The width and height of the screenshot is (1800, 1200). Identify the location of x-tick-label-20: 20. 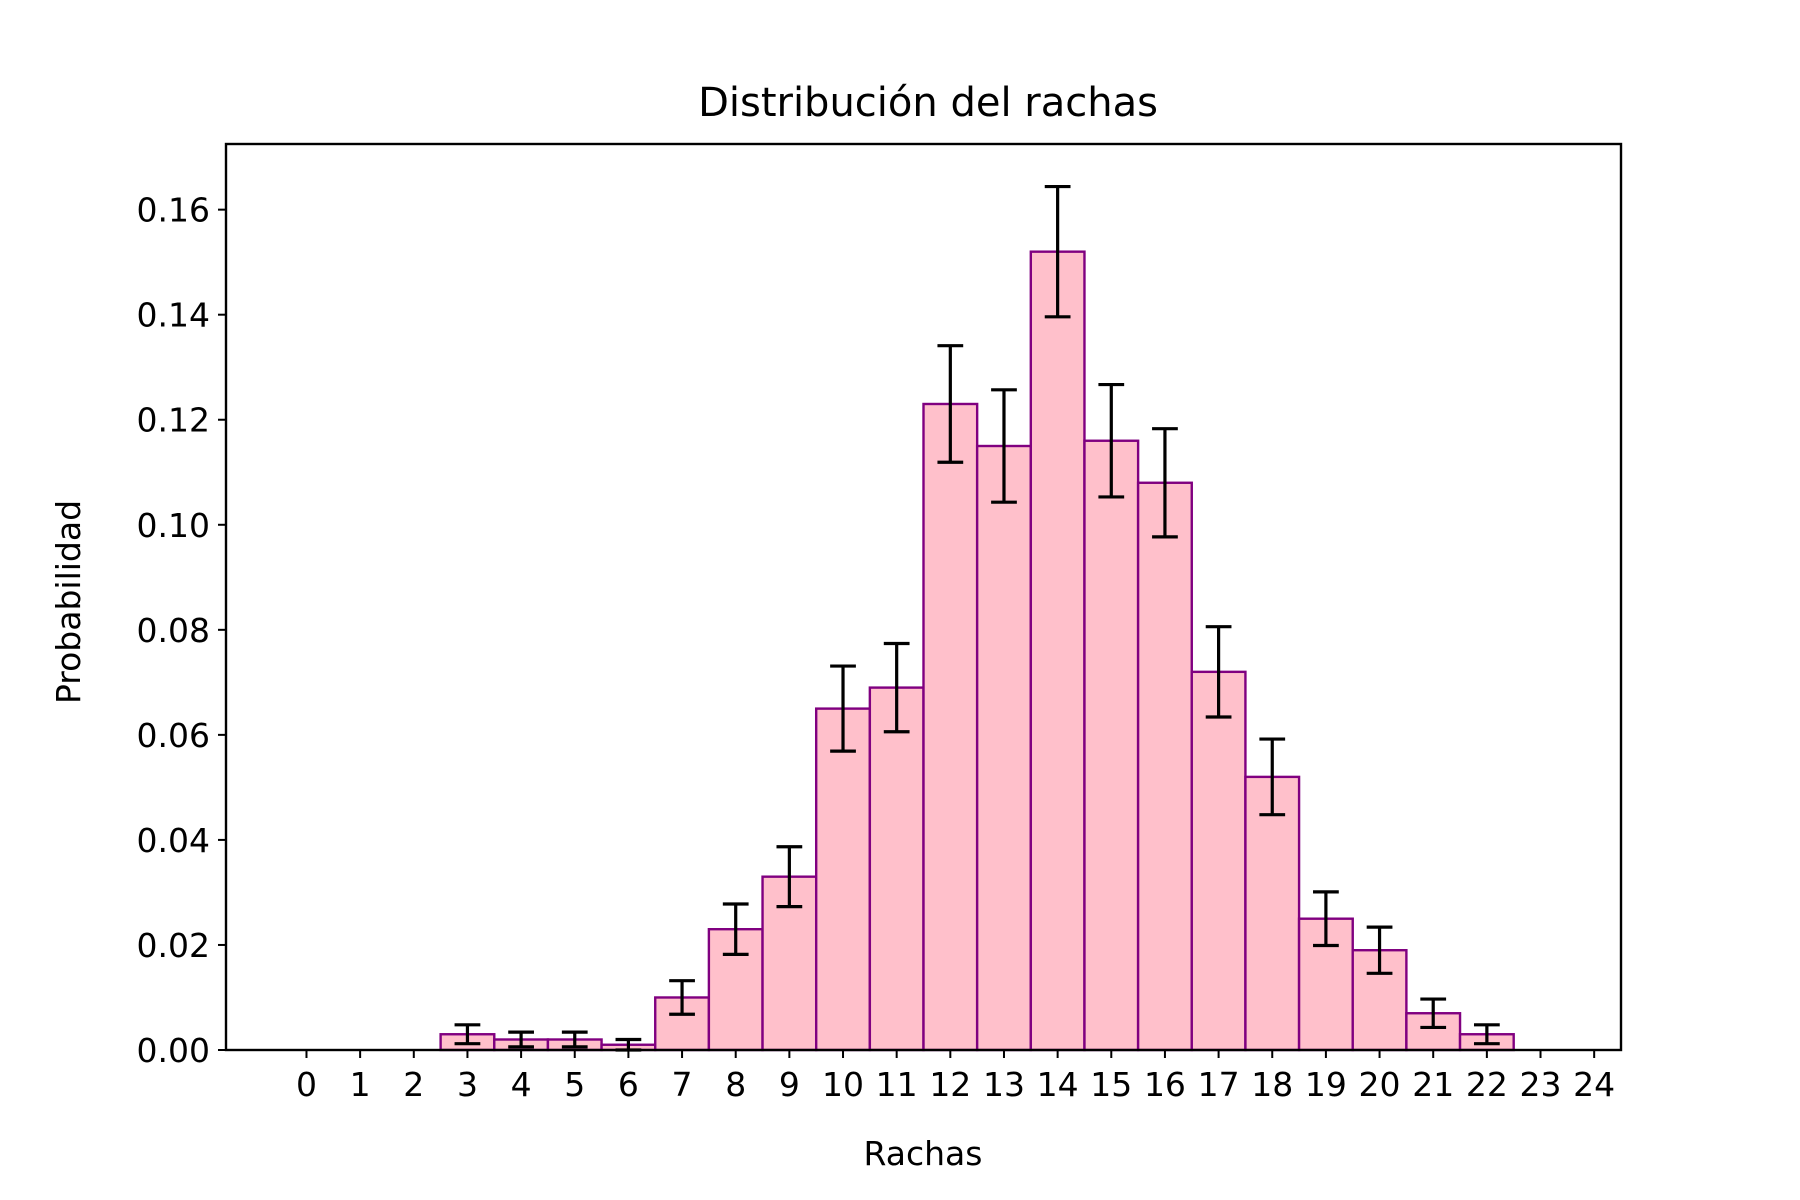
(1380, 1084).